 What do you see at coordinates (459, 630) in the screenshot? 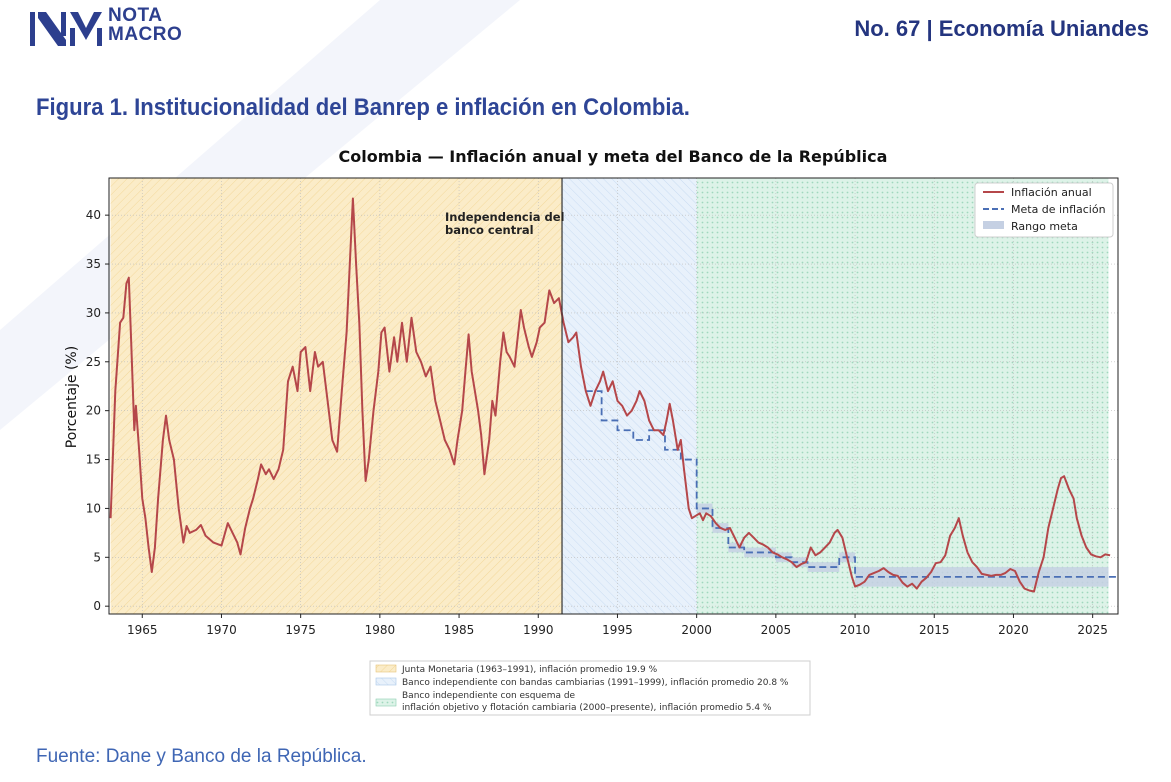
I see `x-tick-label: 1985` at bounding box center [459, 630].